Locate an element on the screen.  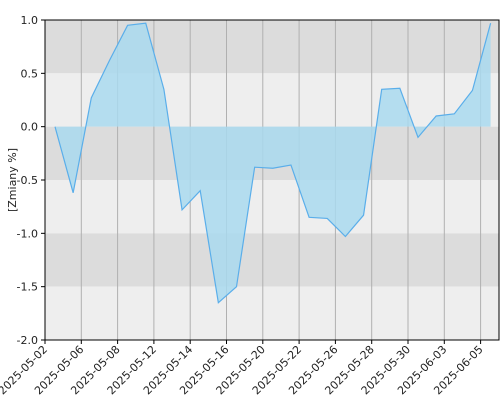
y-tick-label: -2.0 is located at coordinates (27, 340).